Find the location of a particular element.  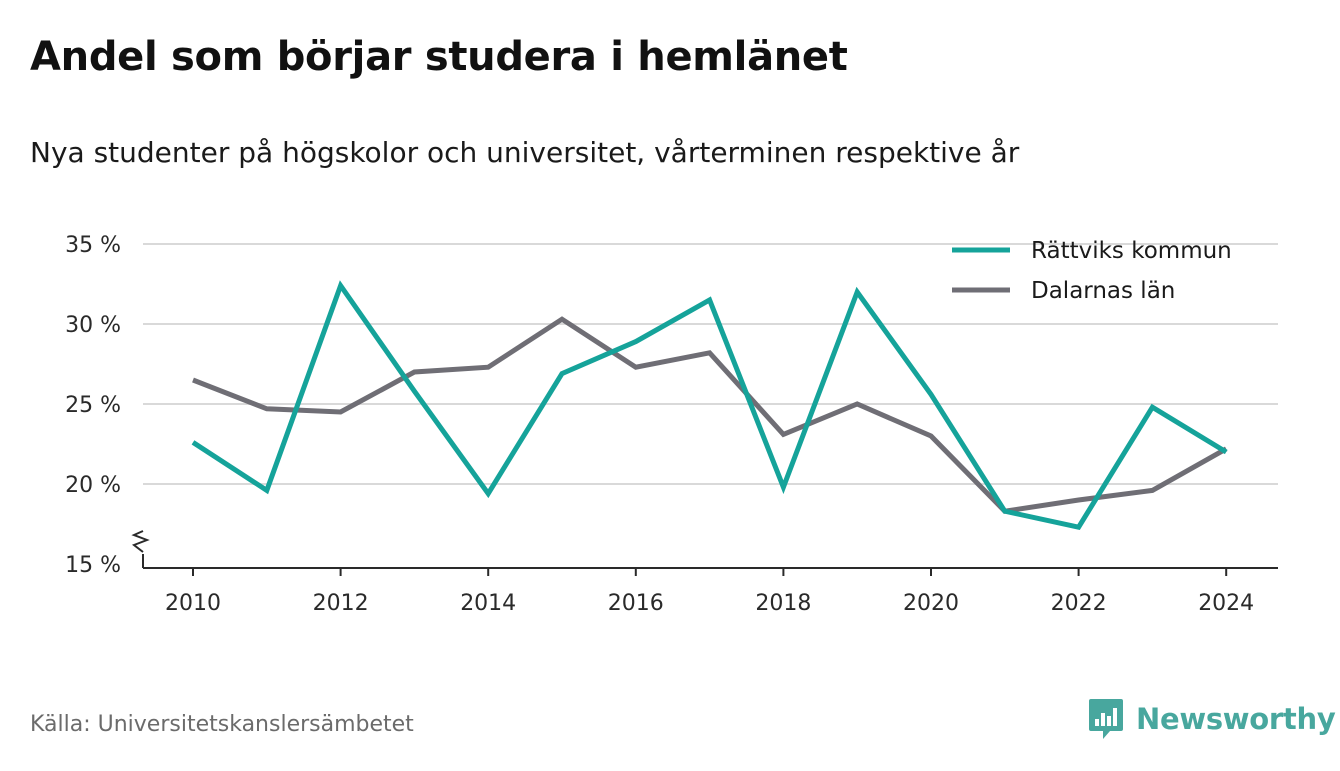

y-tick-label: 15 % is located at coordinates (93, 565).